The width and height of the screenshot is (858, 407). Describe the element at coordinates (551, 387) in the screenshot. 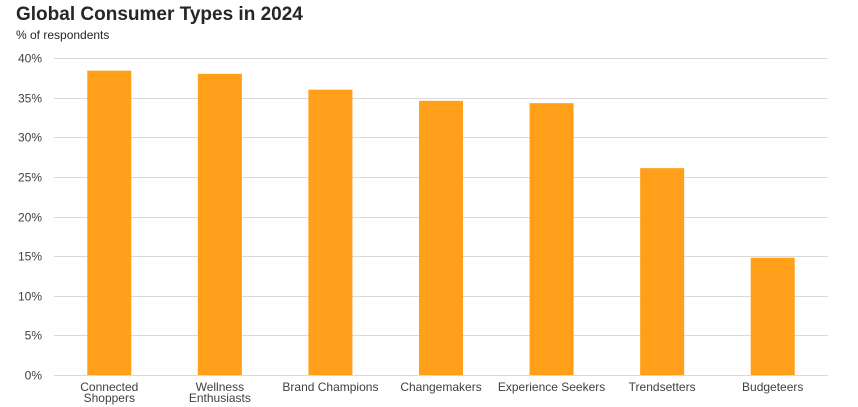

I see `x-tick-label: Experience Seekers` at that location.